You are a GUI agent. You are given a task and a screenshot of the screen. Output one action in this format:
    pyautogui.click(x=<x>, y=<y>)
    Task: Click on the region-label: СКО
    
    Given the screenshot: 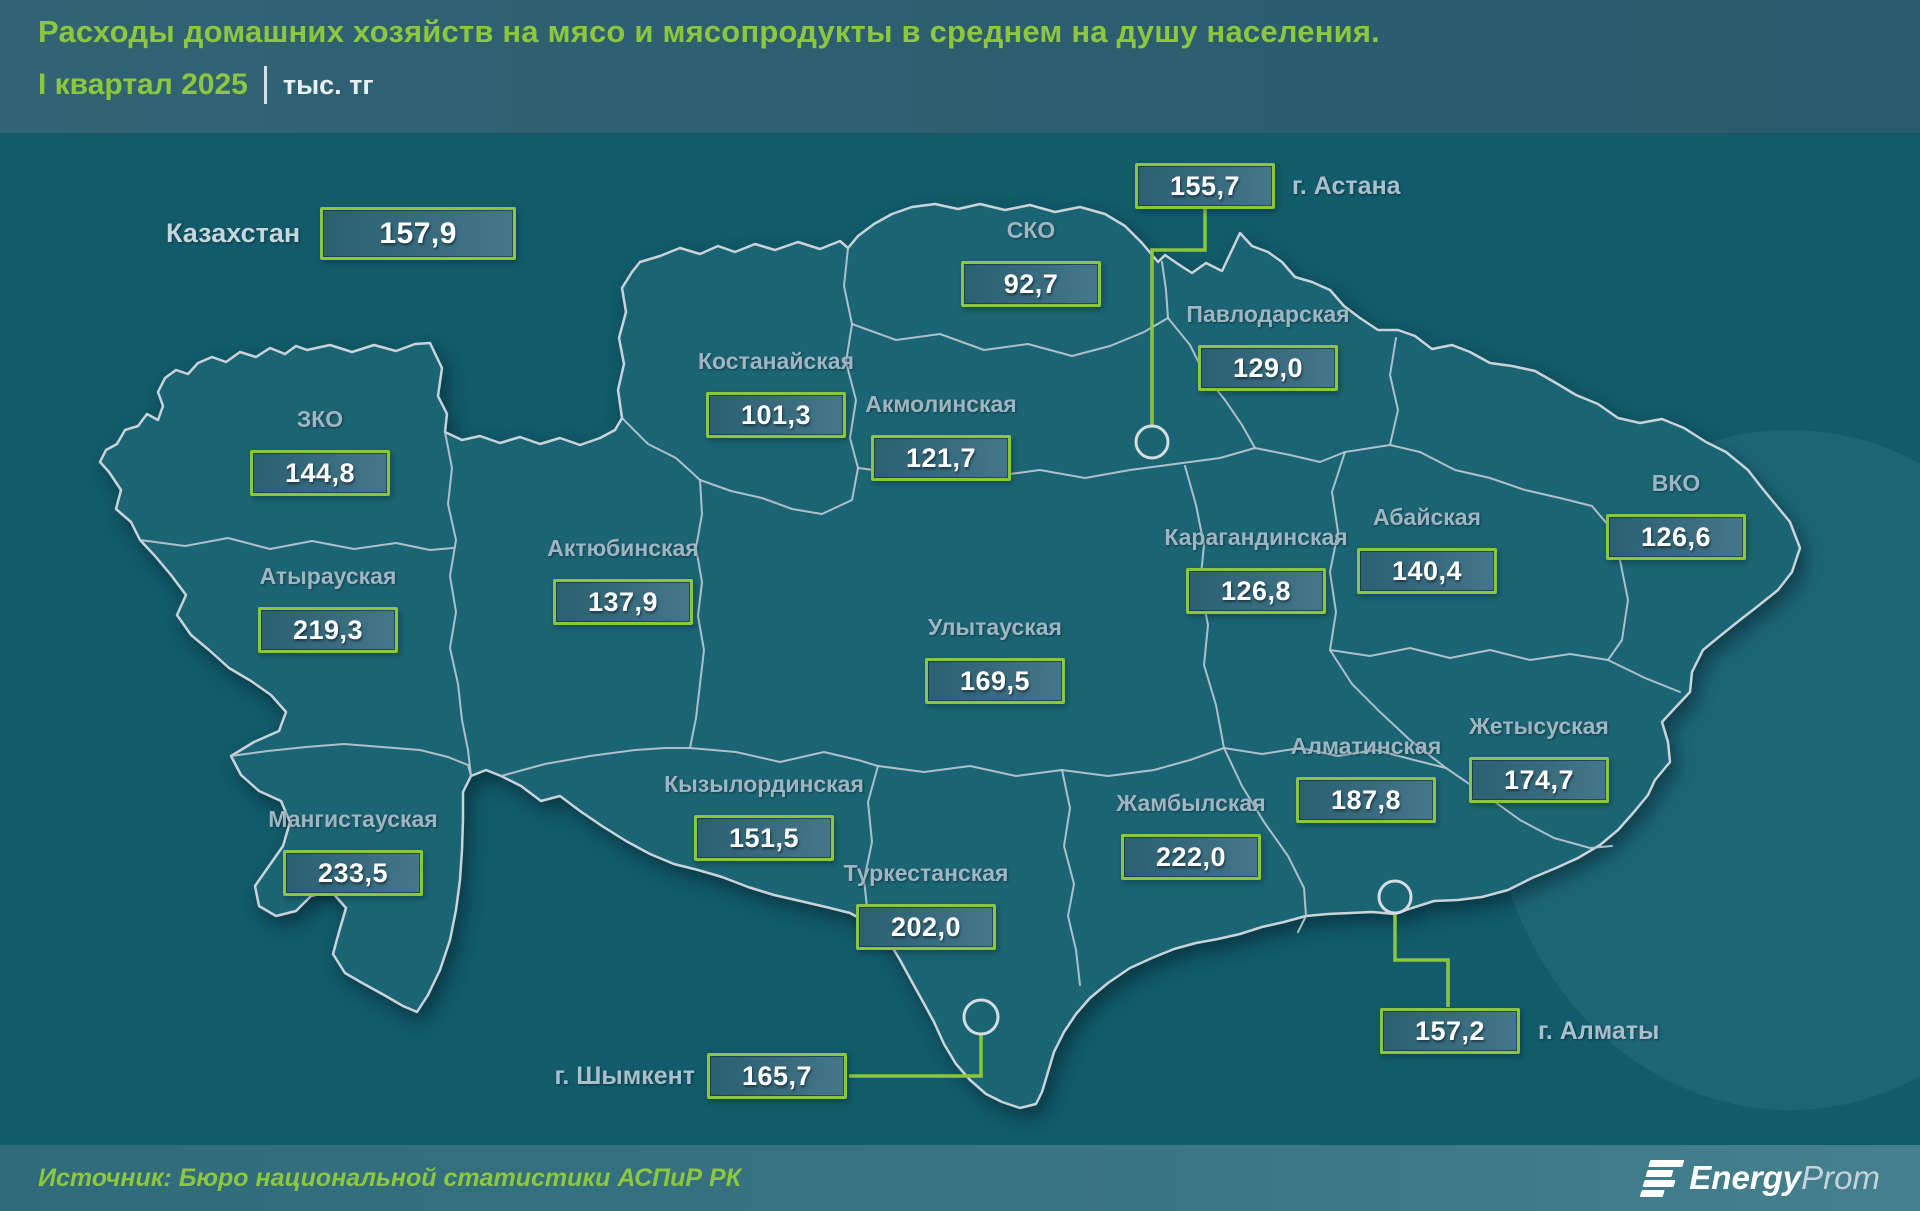 What is the action you would take?
    pyautogui.click(x=1031, y=230)
    